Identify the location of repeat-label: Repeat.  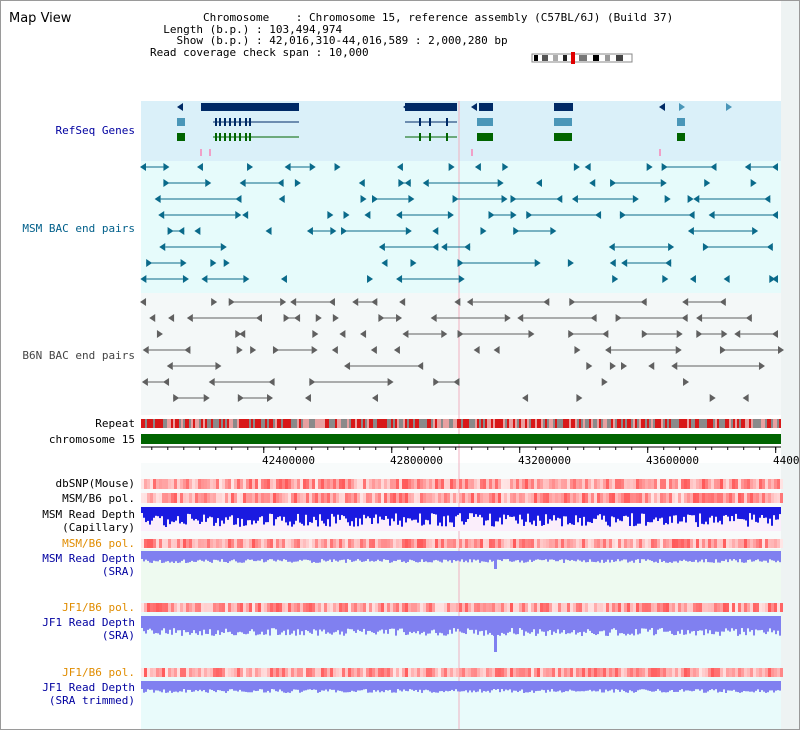
(115, 423).